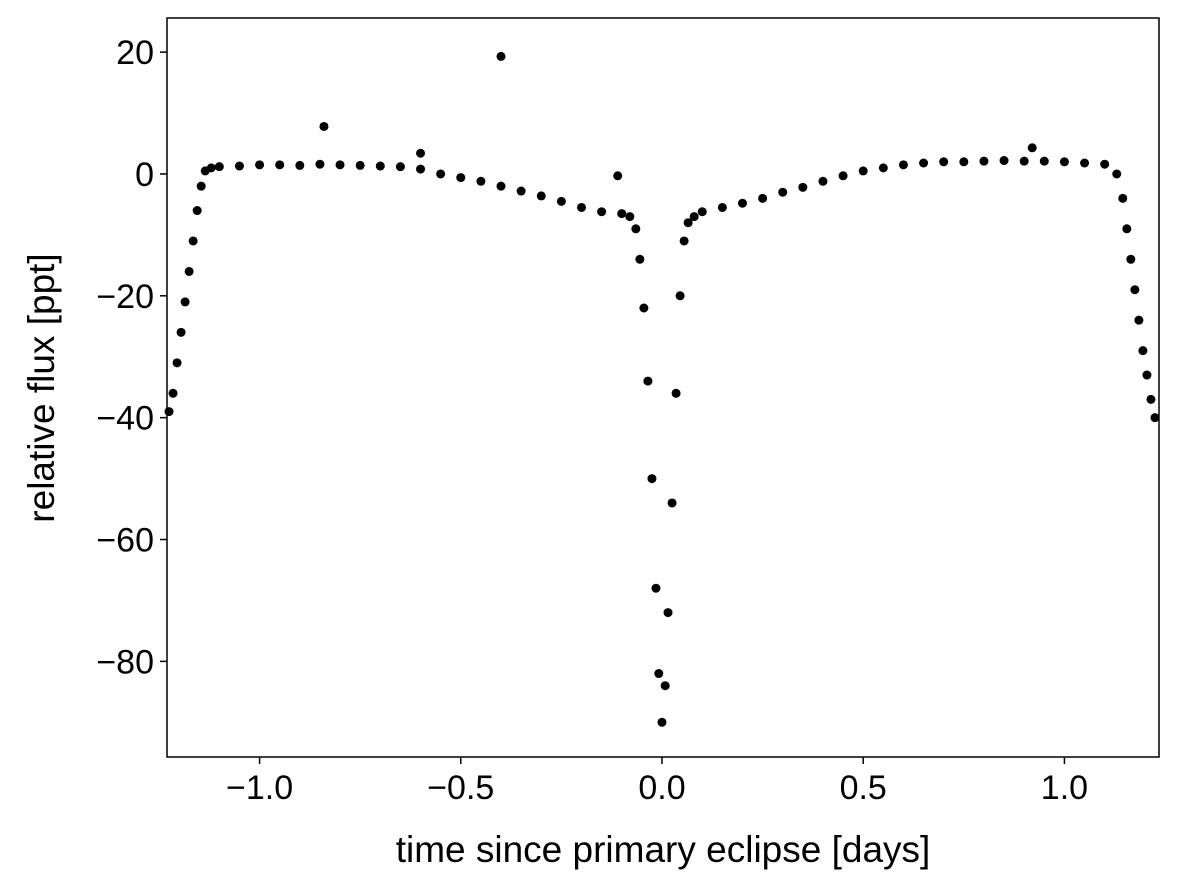  What do you see at coordinates (144, 175) in the screenshot?
I see `y-tick-label: 0` at bounding box center [144, 175].